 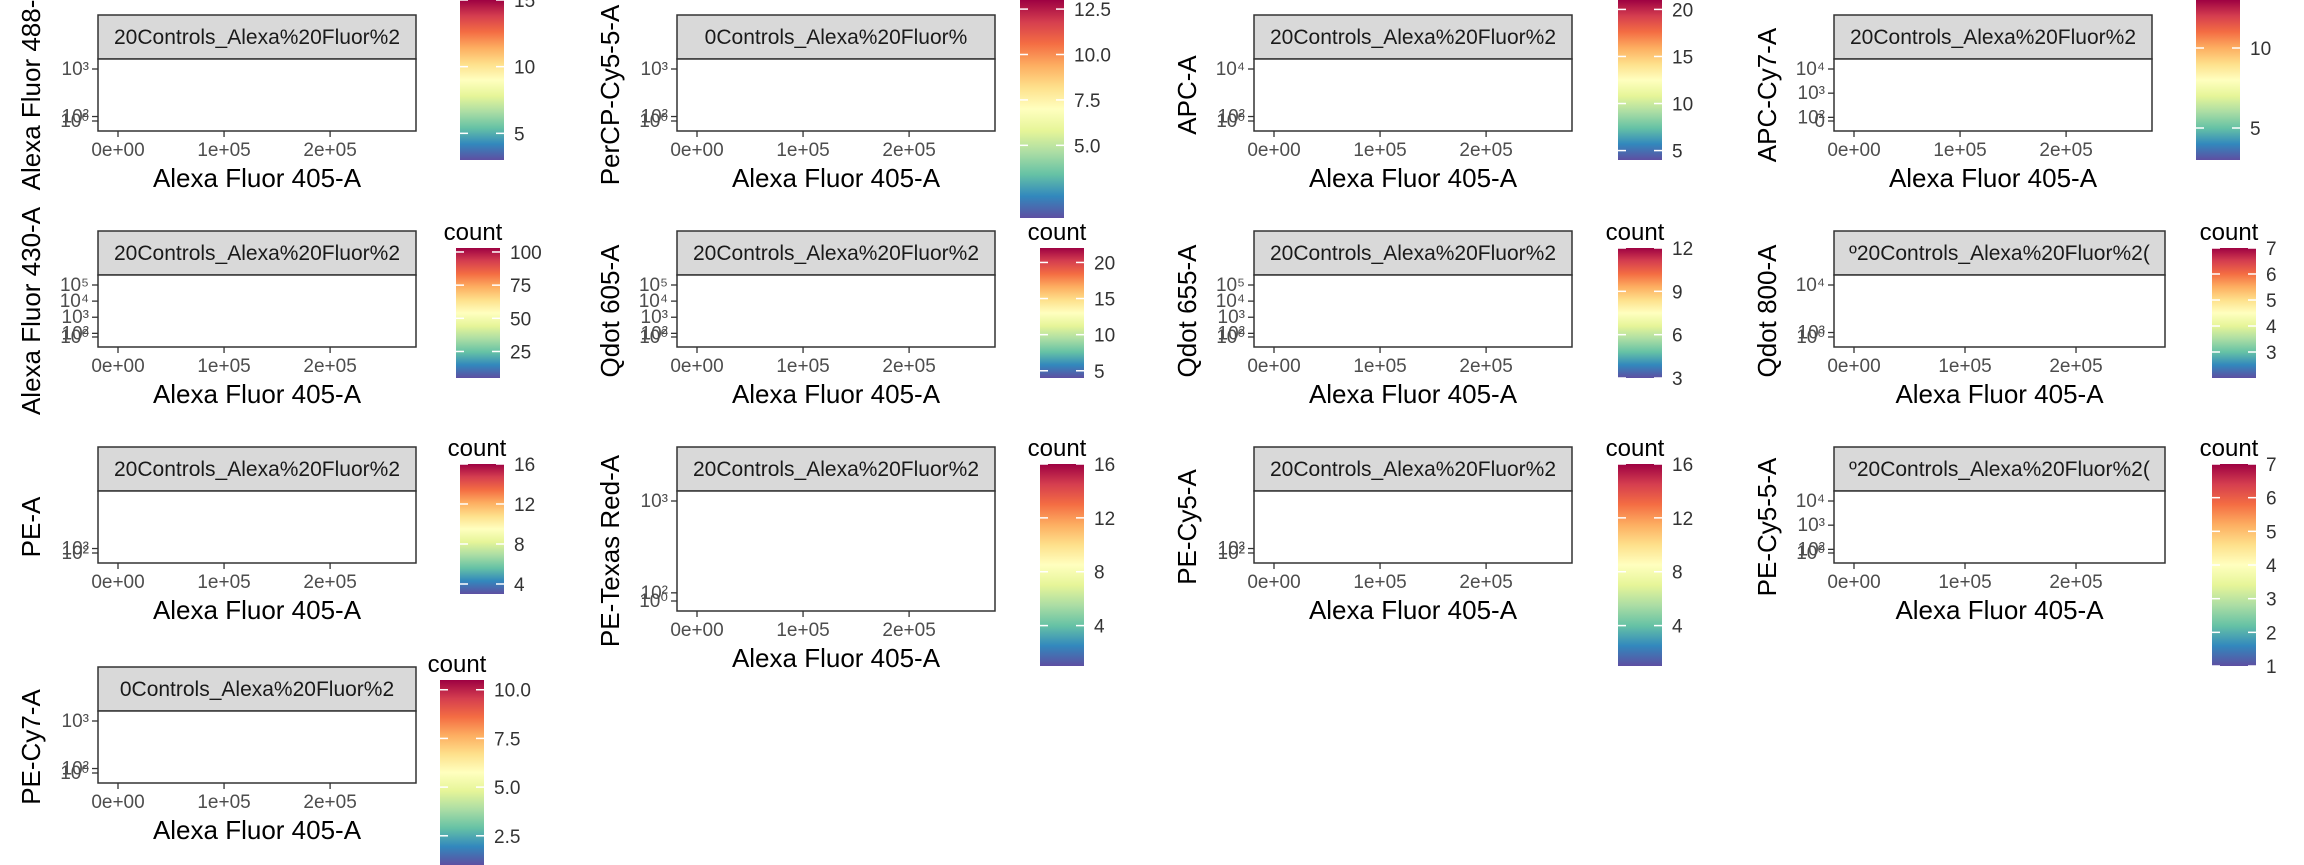 What do you see at coordinates (31, 95) in the screenshot?
I see `y-axis-title: Alexa Fluor 488-` at bounding box center [31, 95].